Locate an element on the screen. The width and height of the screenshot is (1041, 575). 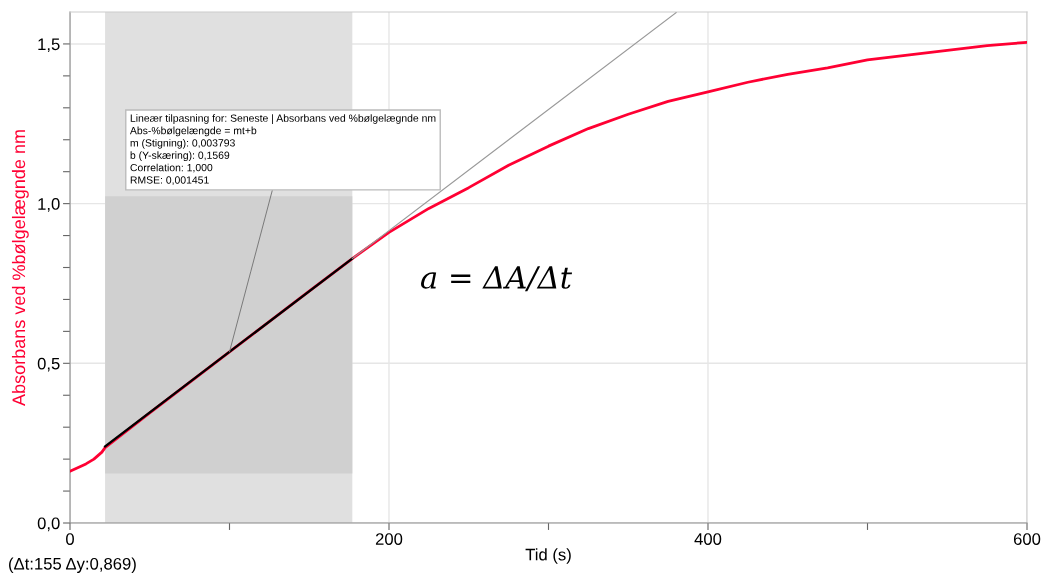
y-tick-label: 1,5 is located at coordinates (49, 45).